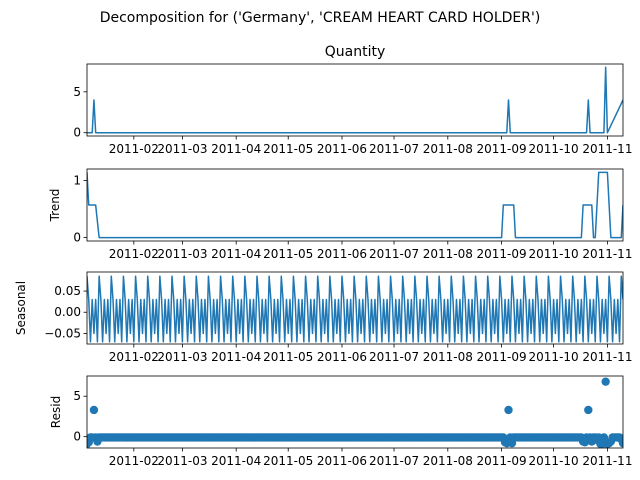 This screenshot has width=640, height=480. Describe the element at coordinates (394, 357) in the screenshot. I see `seasonal-xtick-label: 2011-07` at that location.